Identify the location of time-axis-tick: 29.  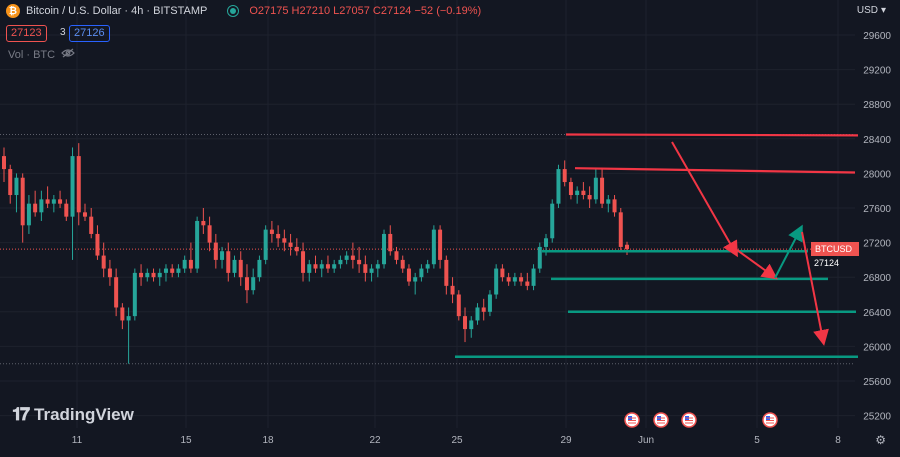
(566, 440).